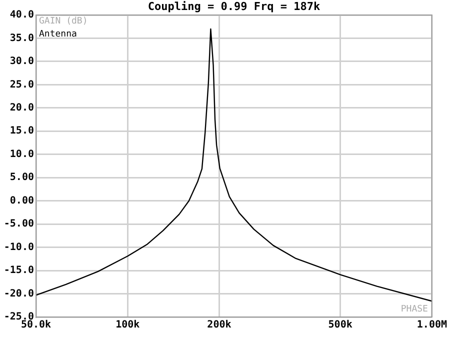  What do you see at coordinates (19, 247) in the screenshot?
I see `y-tick-label: -10.0` at bounding box center [19, 247].